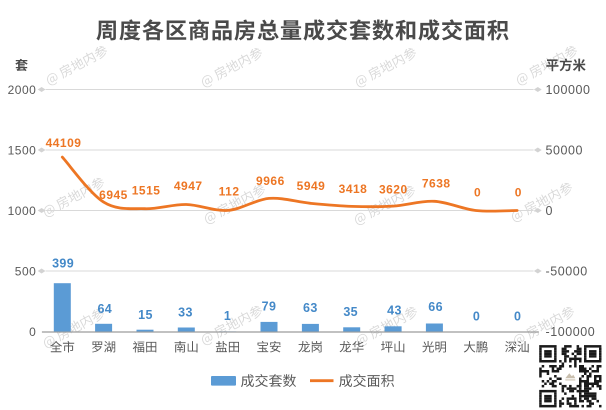 Image resolution: width=606 pixels, height=410 pixels. Describe the element at coordinates (185, 312) in the screenshot. I see `svg-text: 33` at that location.